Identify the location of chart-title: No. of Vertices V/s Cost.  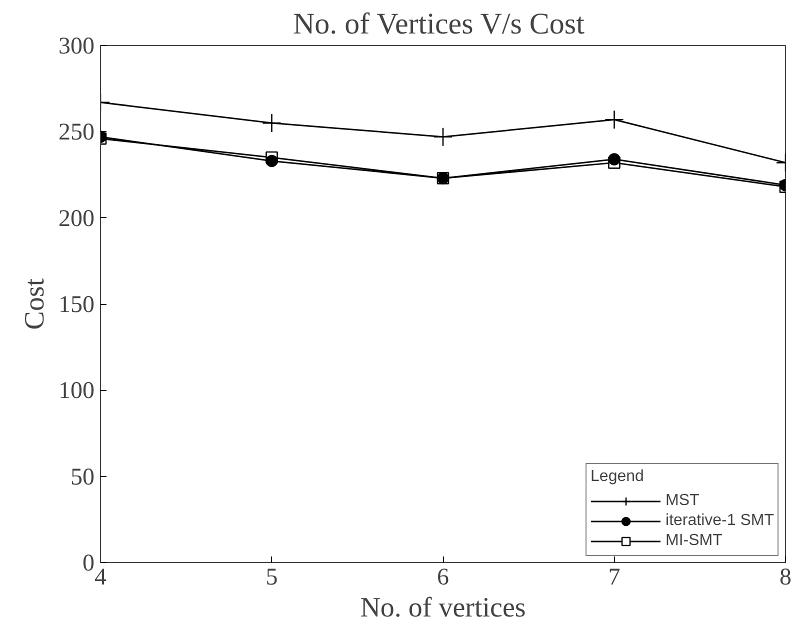
(439, 24).